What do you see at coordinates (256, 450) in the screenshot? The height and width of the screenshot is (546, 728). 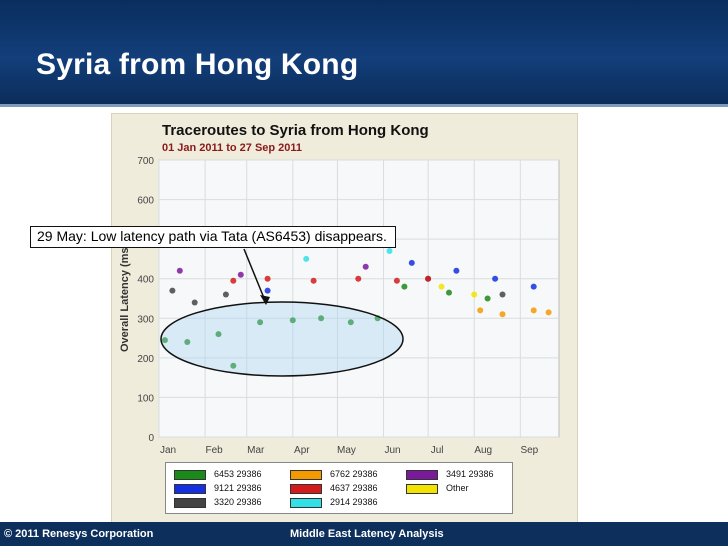 I see `x-tick-label: Mar` at bounding box center [256, 450].